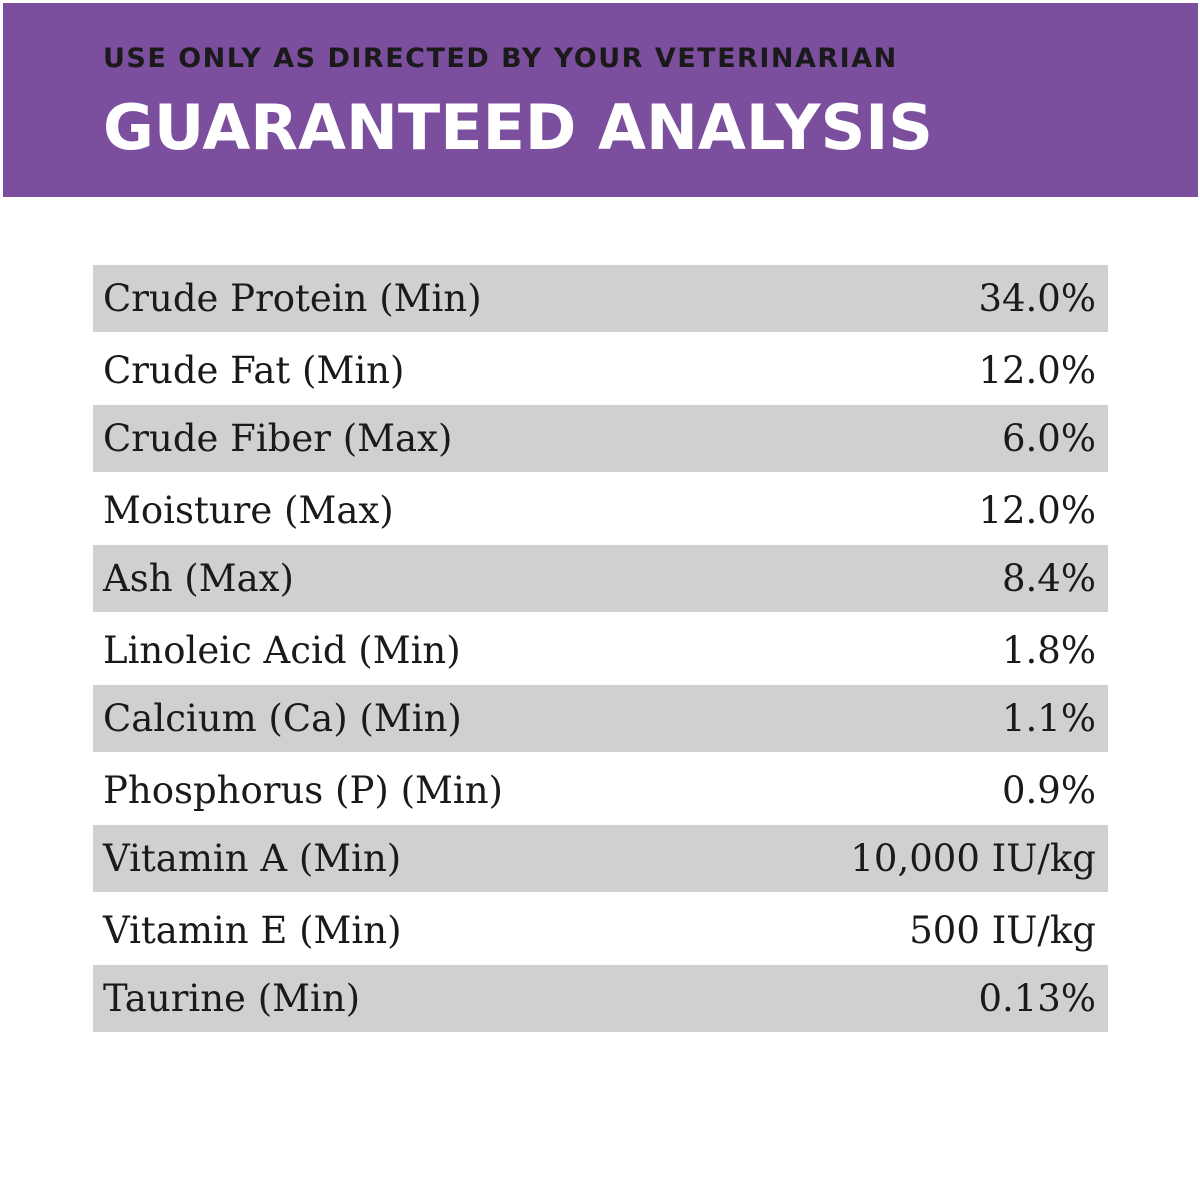 The height and width of the screenshot is (1200, 1200). I want to click on row-value: 6.0%, so click(1049, 438).